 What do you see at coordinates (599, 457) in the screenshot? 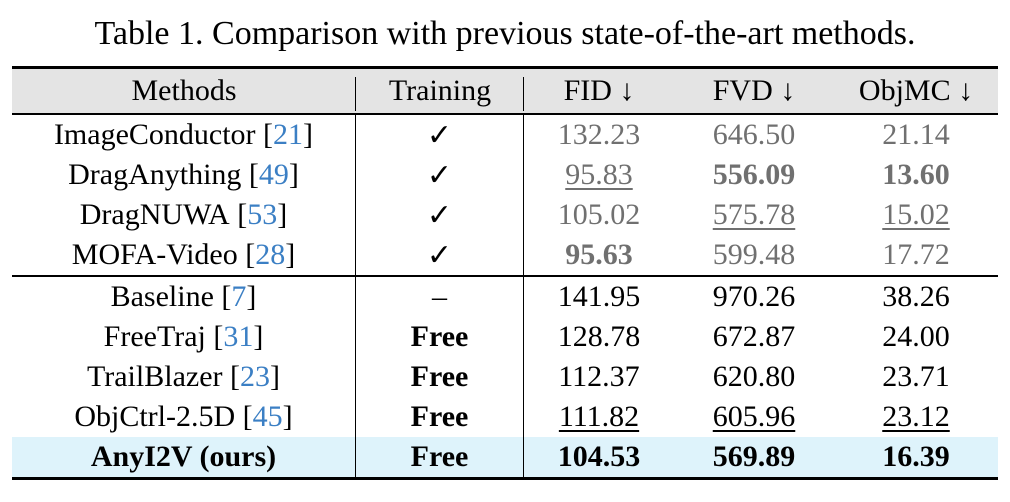
I see `fid-cell: 104.53` at bounding box center [599, 457].